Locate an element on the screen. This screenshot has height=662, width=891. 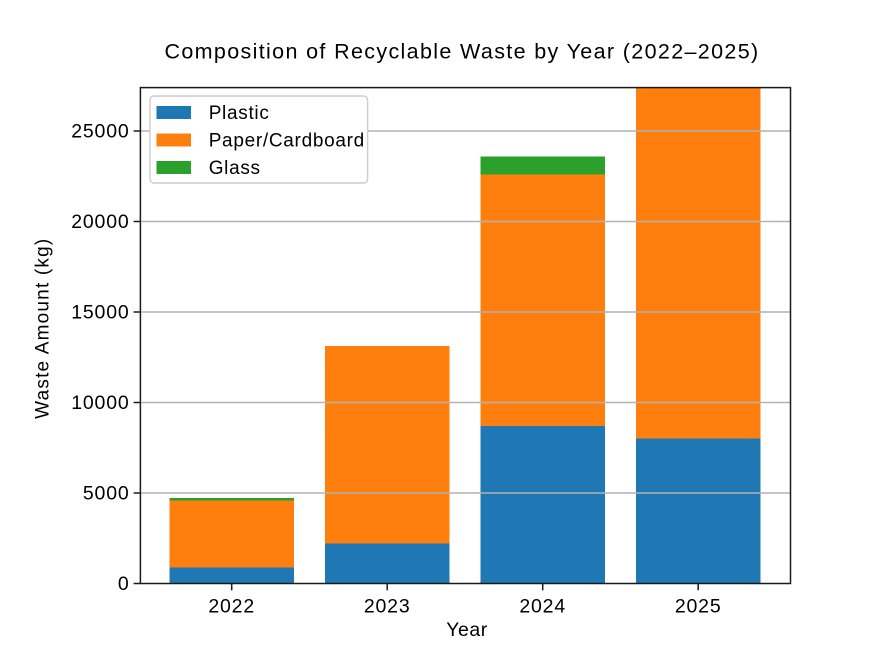
svg-text: 15000 is located at coordinates (100, 313).